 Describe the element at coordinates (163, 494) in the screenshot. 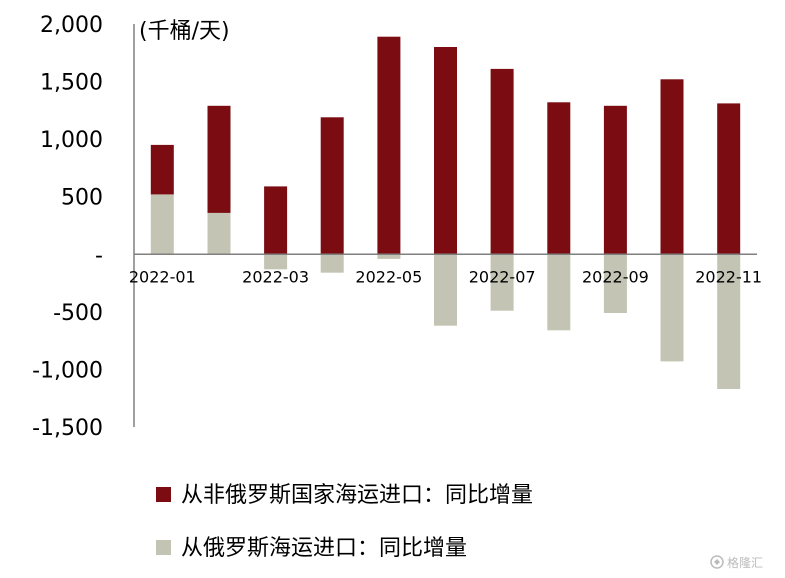

I see `legend-swatch-non-russia` at that location.